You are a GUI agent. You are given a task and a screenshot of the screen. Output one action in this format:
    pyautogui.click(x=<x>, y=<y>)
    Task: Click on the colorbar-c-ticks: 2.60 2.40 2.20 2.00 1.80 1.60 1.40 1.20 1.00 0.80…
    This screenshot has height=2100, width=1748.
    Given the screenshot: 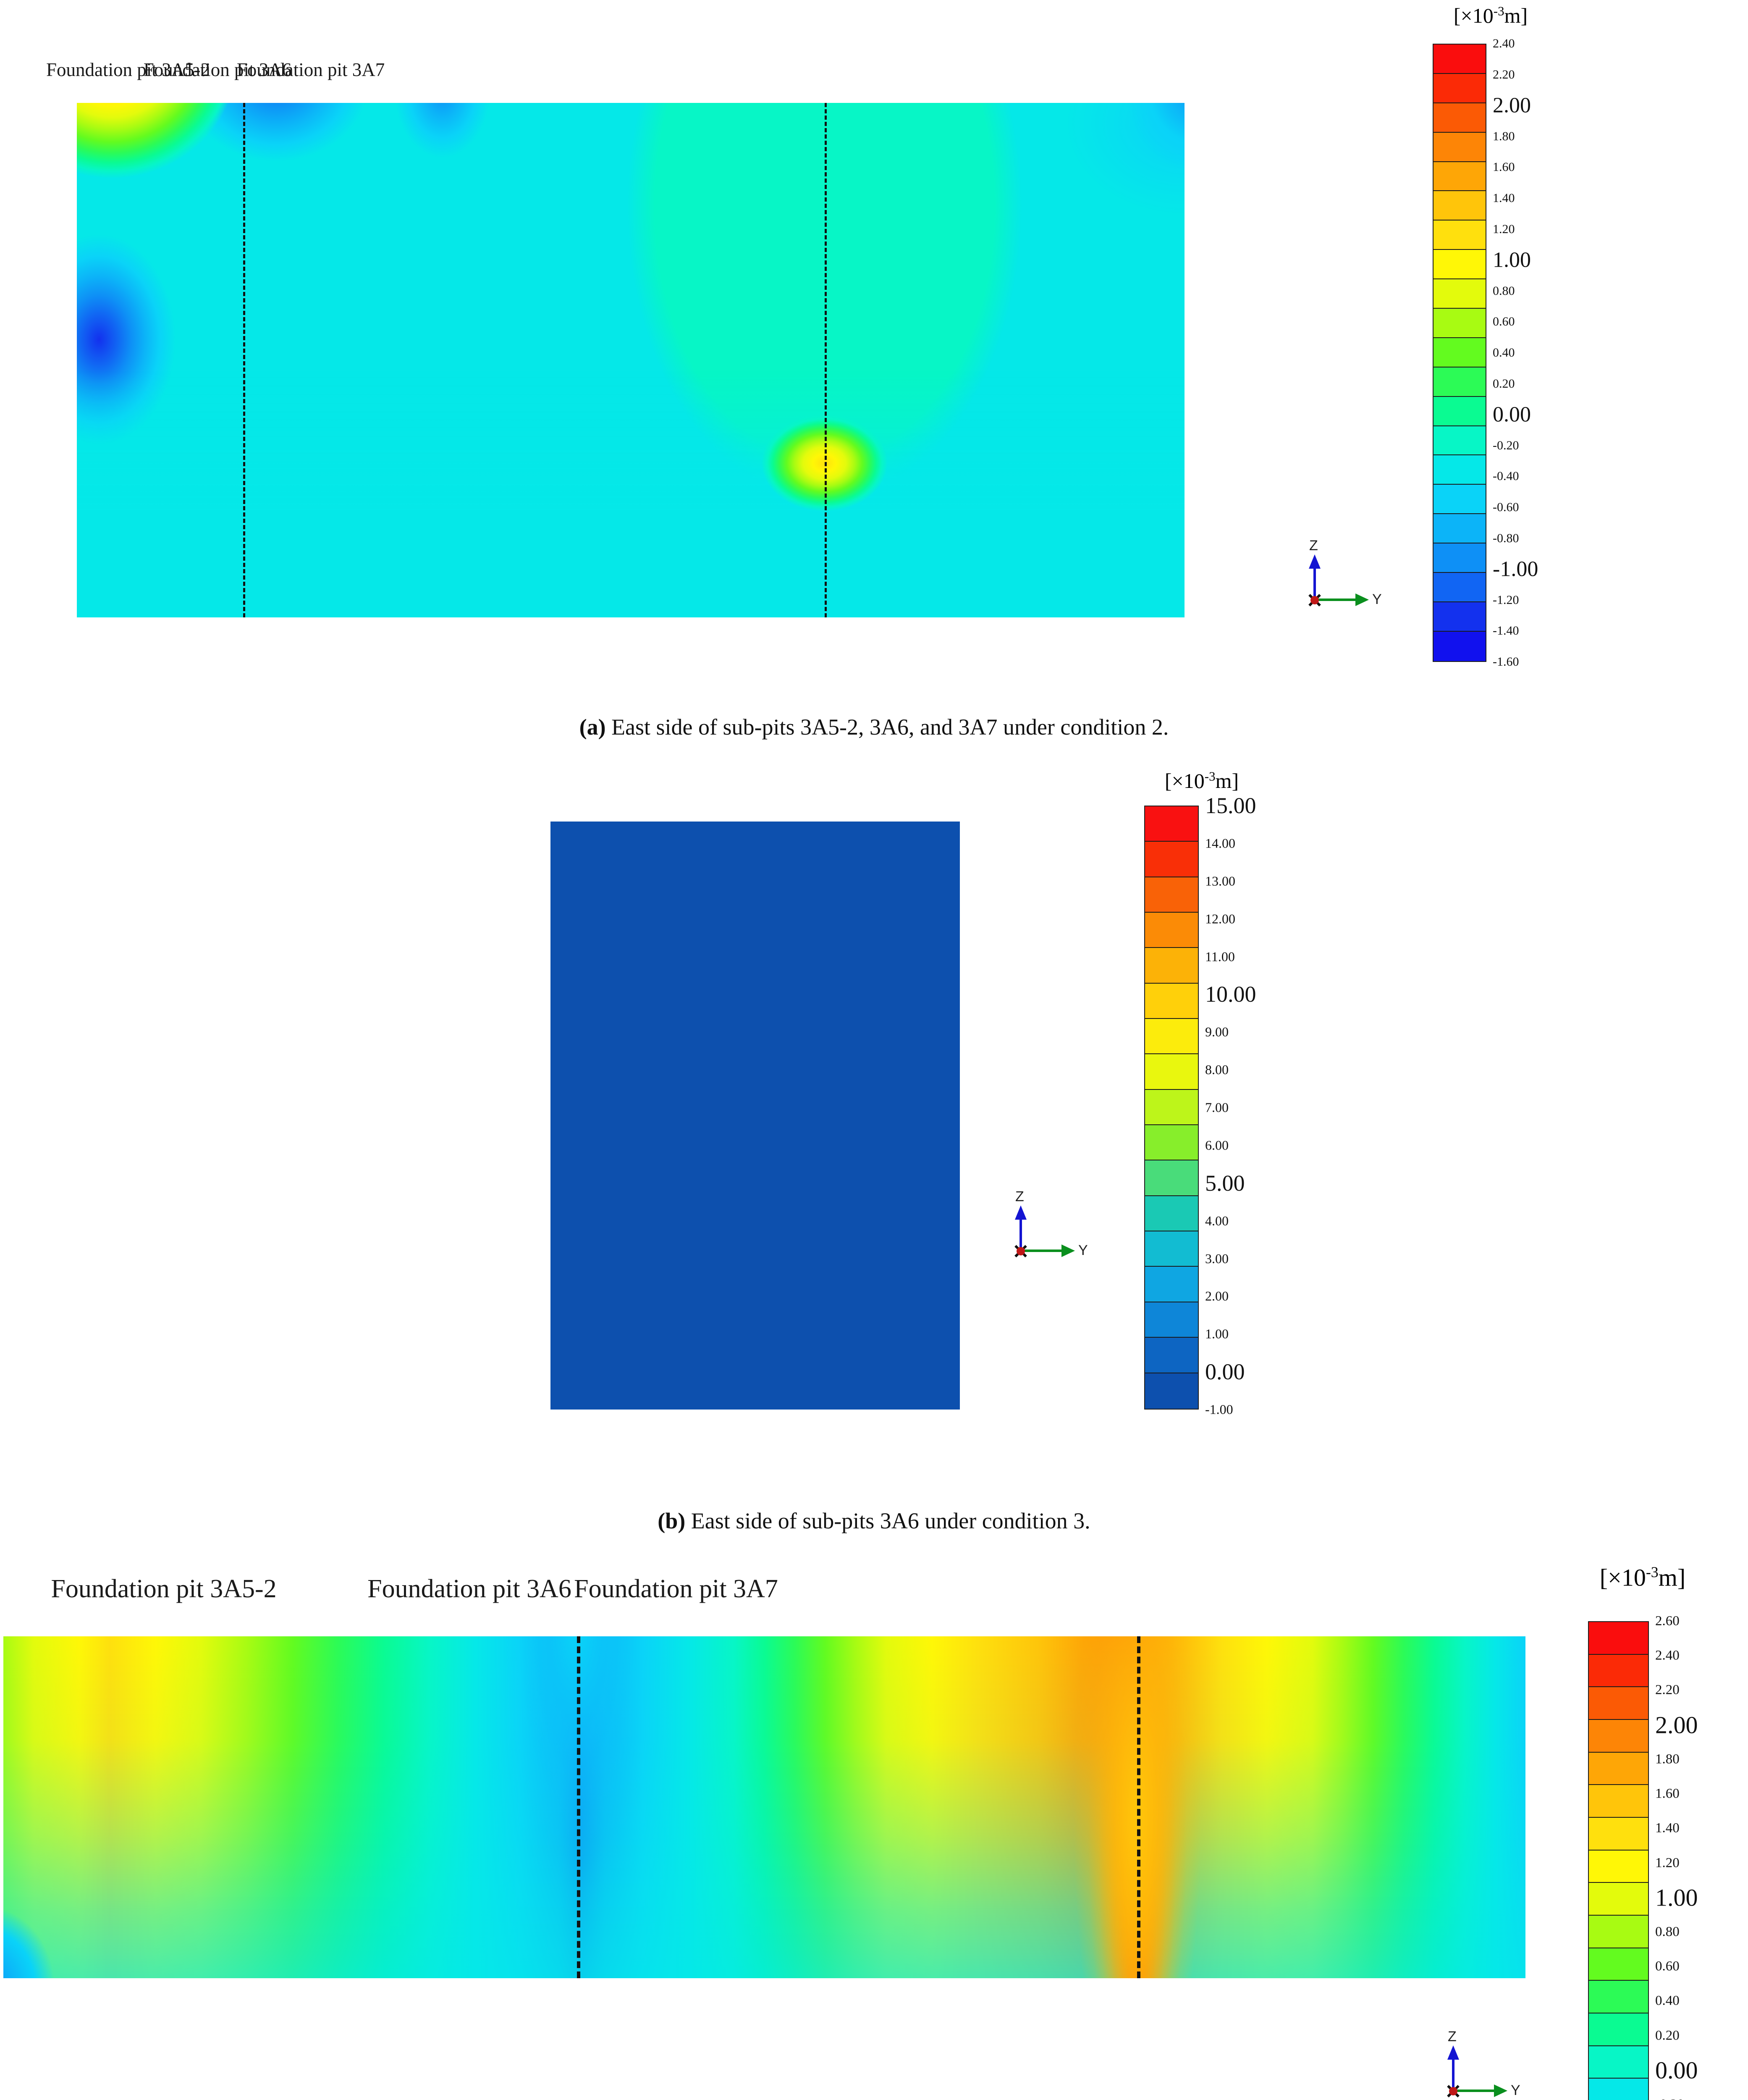 What is the action you would take?
    pyautogui.click(x=1701, y=1857)
    